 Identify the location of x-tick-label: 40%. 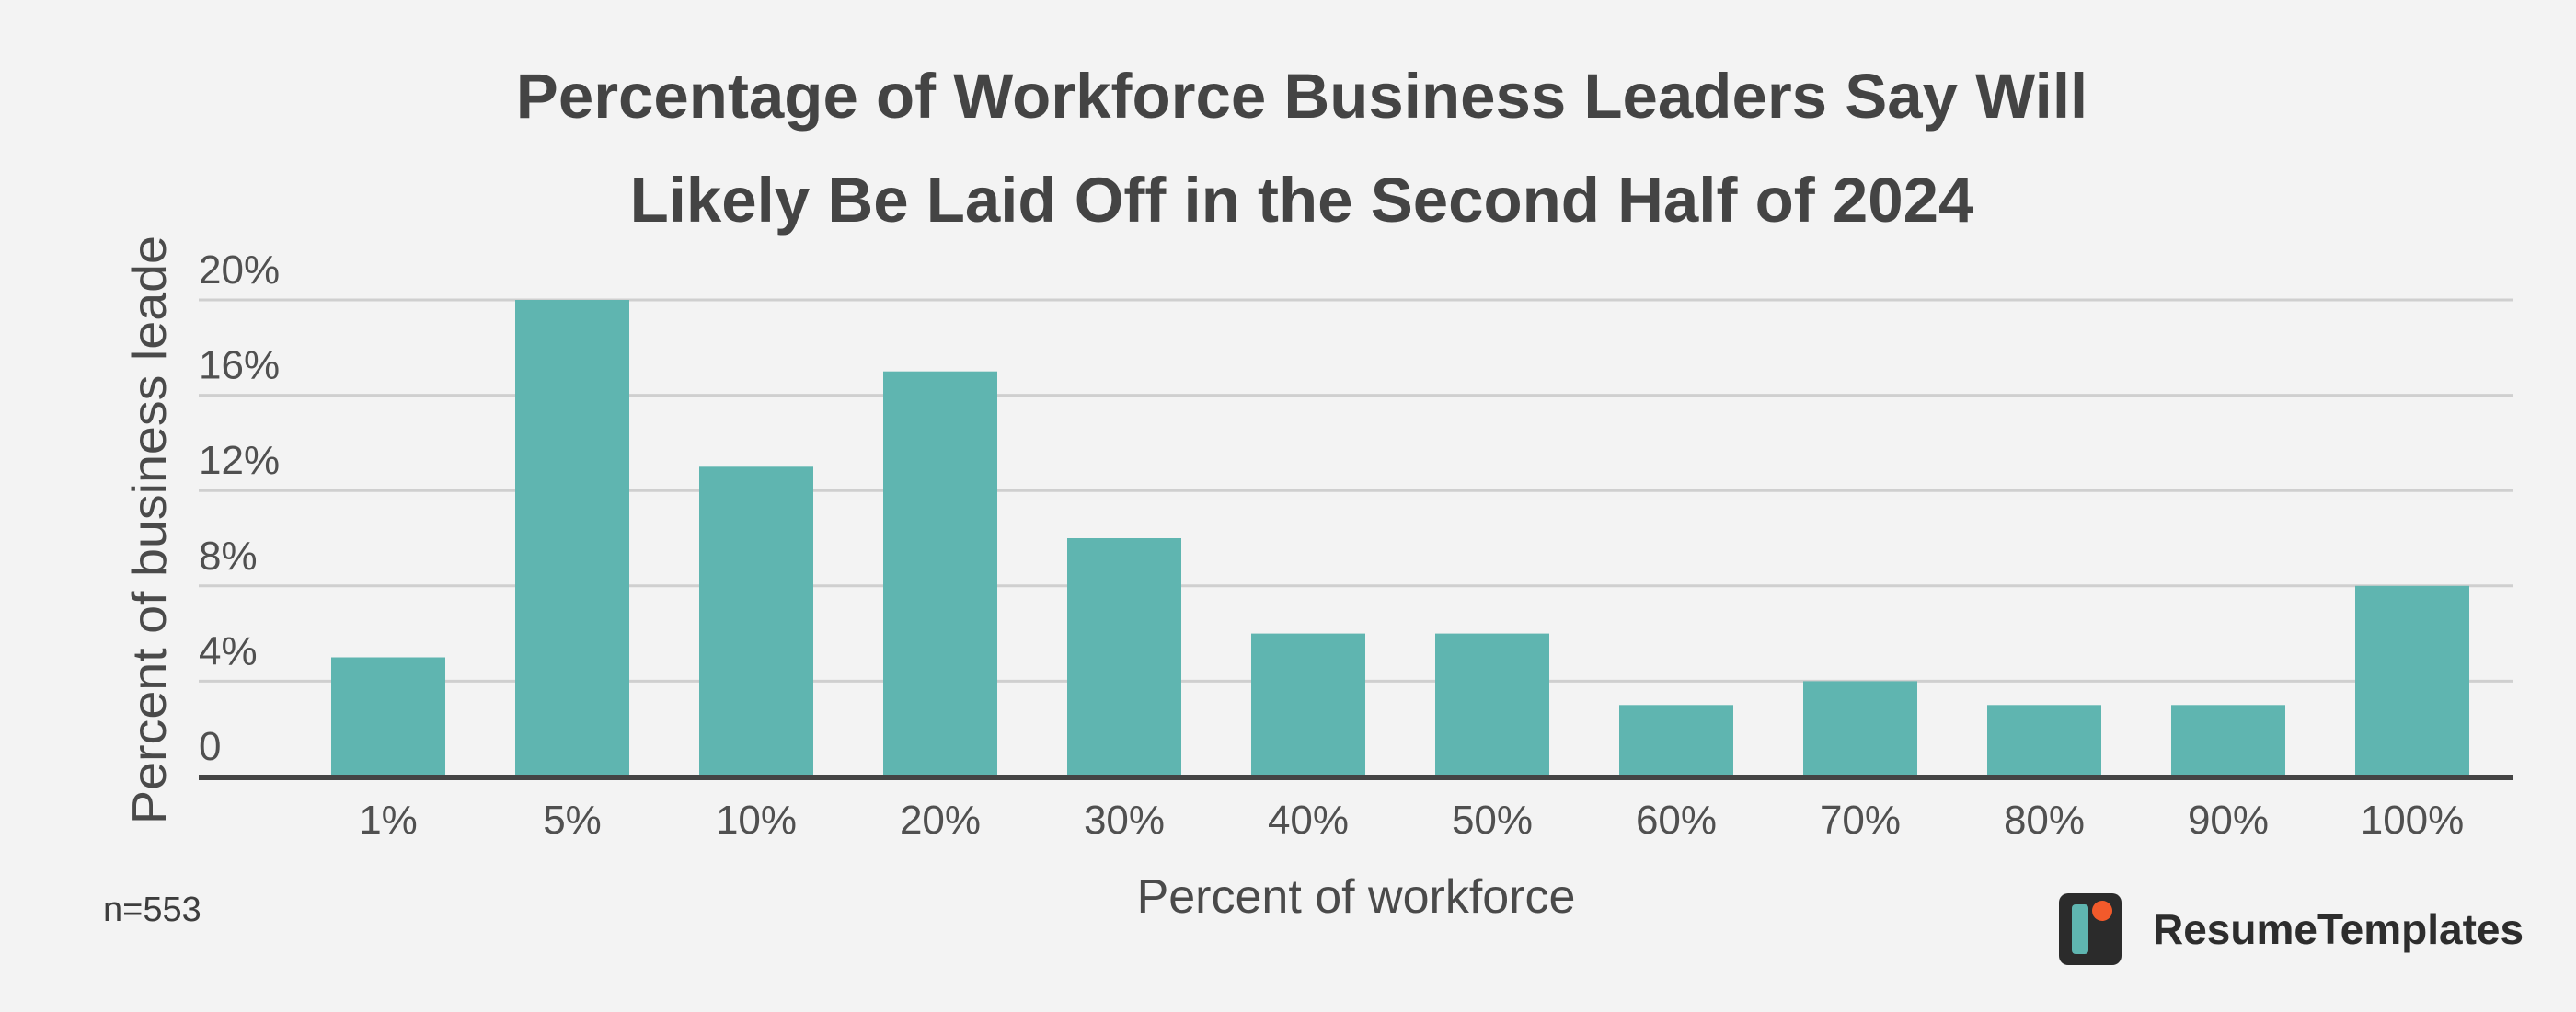
(1308, 820).